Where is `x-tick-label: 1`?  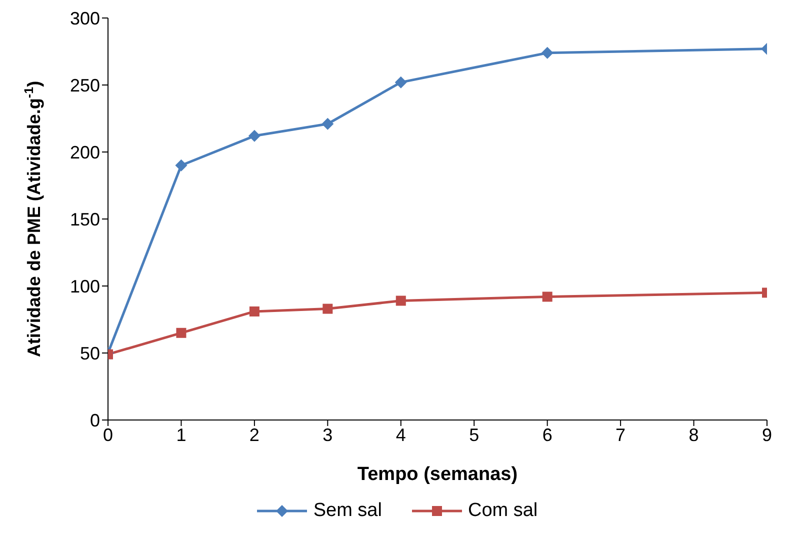
x-tick-label: 1 is located at coordinates (181, 434).